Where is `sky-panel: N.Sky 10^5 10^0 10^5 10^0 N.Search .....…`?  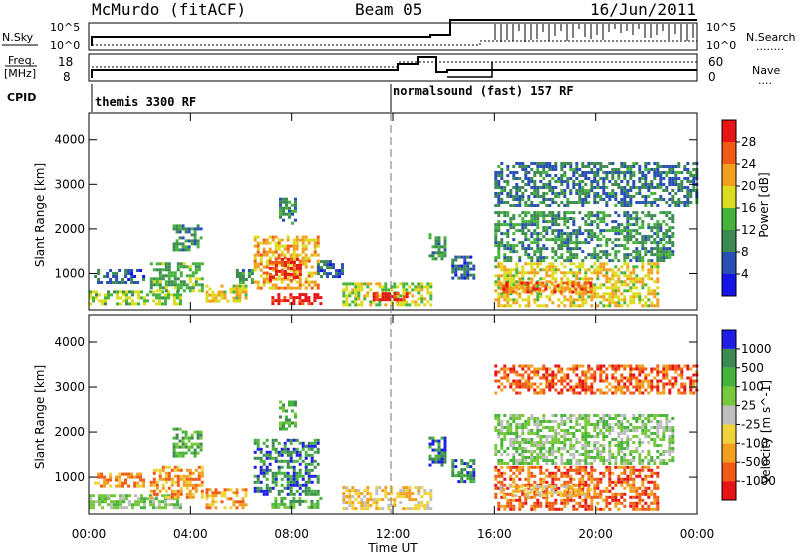
sky-panel: N.Sky 10^5 10^0 10^5 10^0 N.Search .....… is located at coordinates (399, 36).